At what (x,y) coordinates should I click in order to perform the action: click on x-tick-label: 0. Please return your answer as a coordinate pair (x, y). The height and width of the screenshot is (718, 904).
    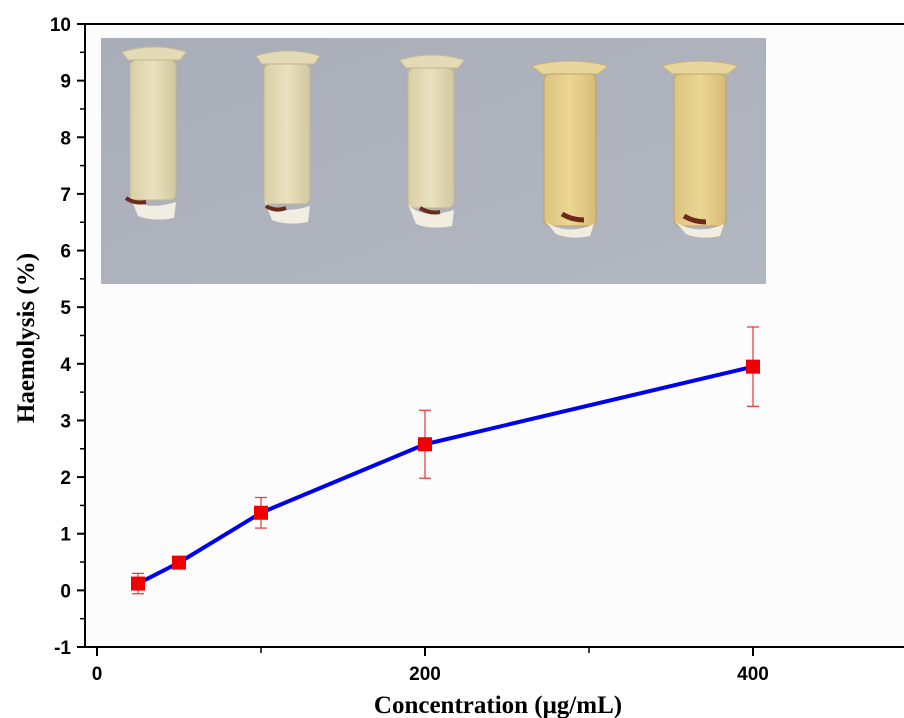
    Looking at the image, I should click on (97, 674).